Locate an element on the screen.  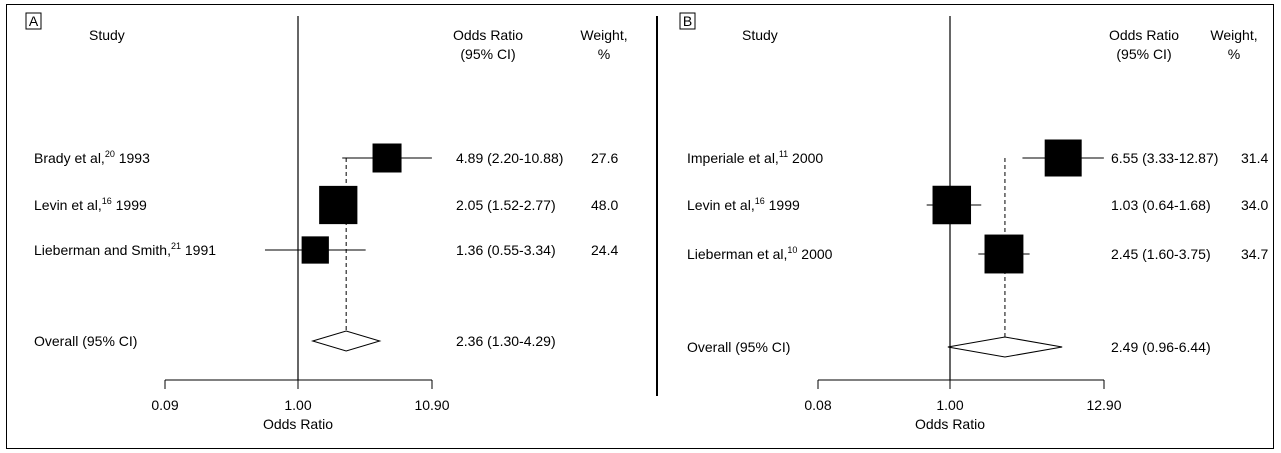
study-reference: 20 is located at coordinates (110, 154).